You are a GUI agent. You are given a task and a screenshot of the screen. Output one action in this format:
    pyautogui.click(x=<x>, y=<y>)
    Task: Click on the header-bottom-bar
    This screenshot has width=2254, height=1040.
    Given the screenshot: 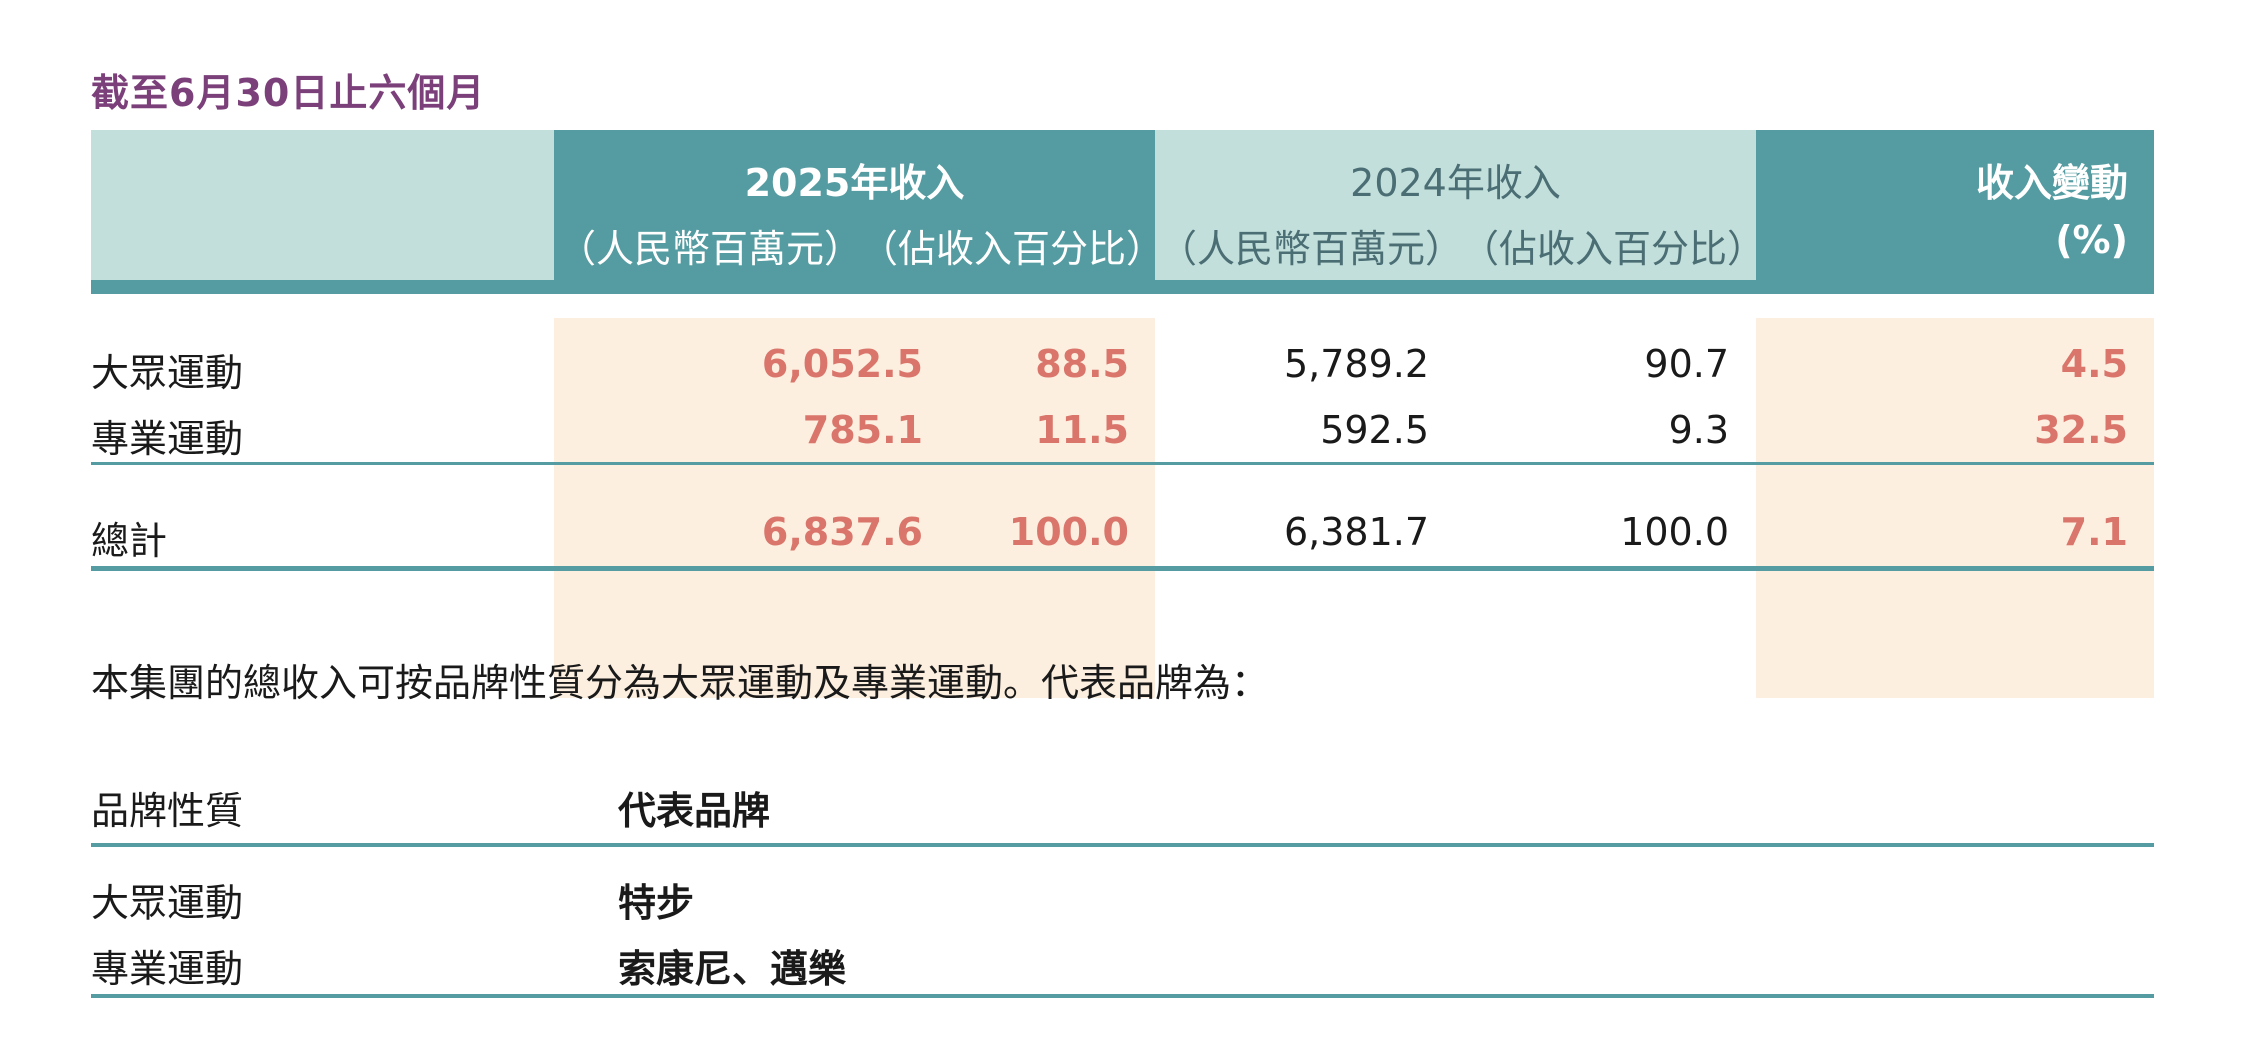 What is the action you would take?
    pyautogui.click(x=1122, y=287)
    